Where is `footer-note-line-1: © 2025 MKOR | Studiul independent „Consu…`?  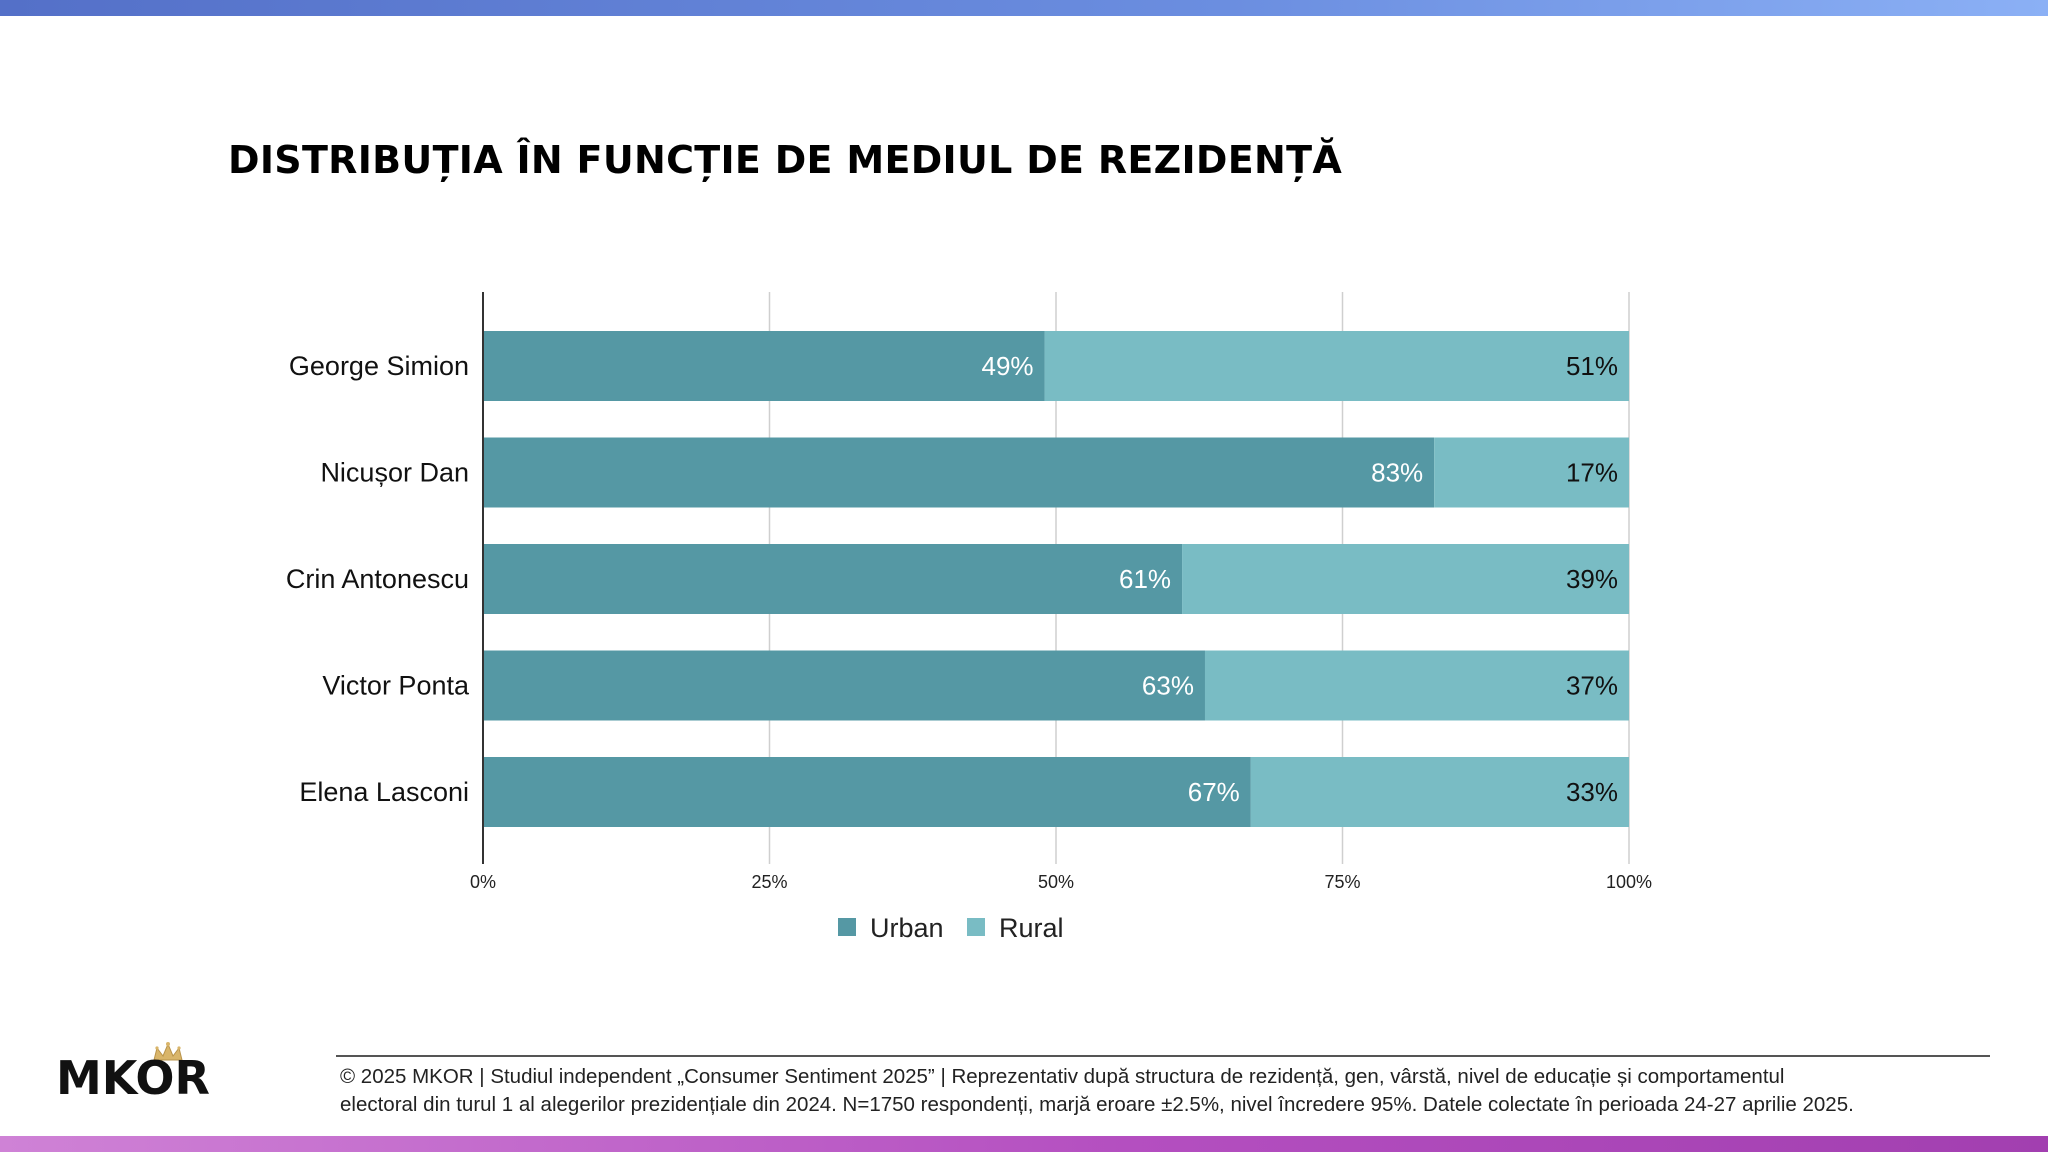 footer-note-line-1: © 2025 MKOR | Studiul independent „Consu… is located at coordinates (1062, 1076).